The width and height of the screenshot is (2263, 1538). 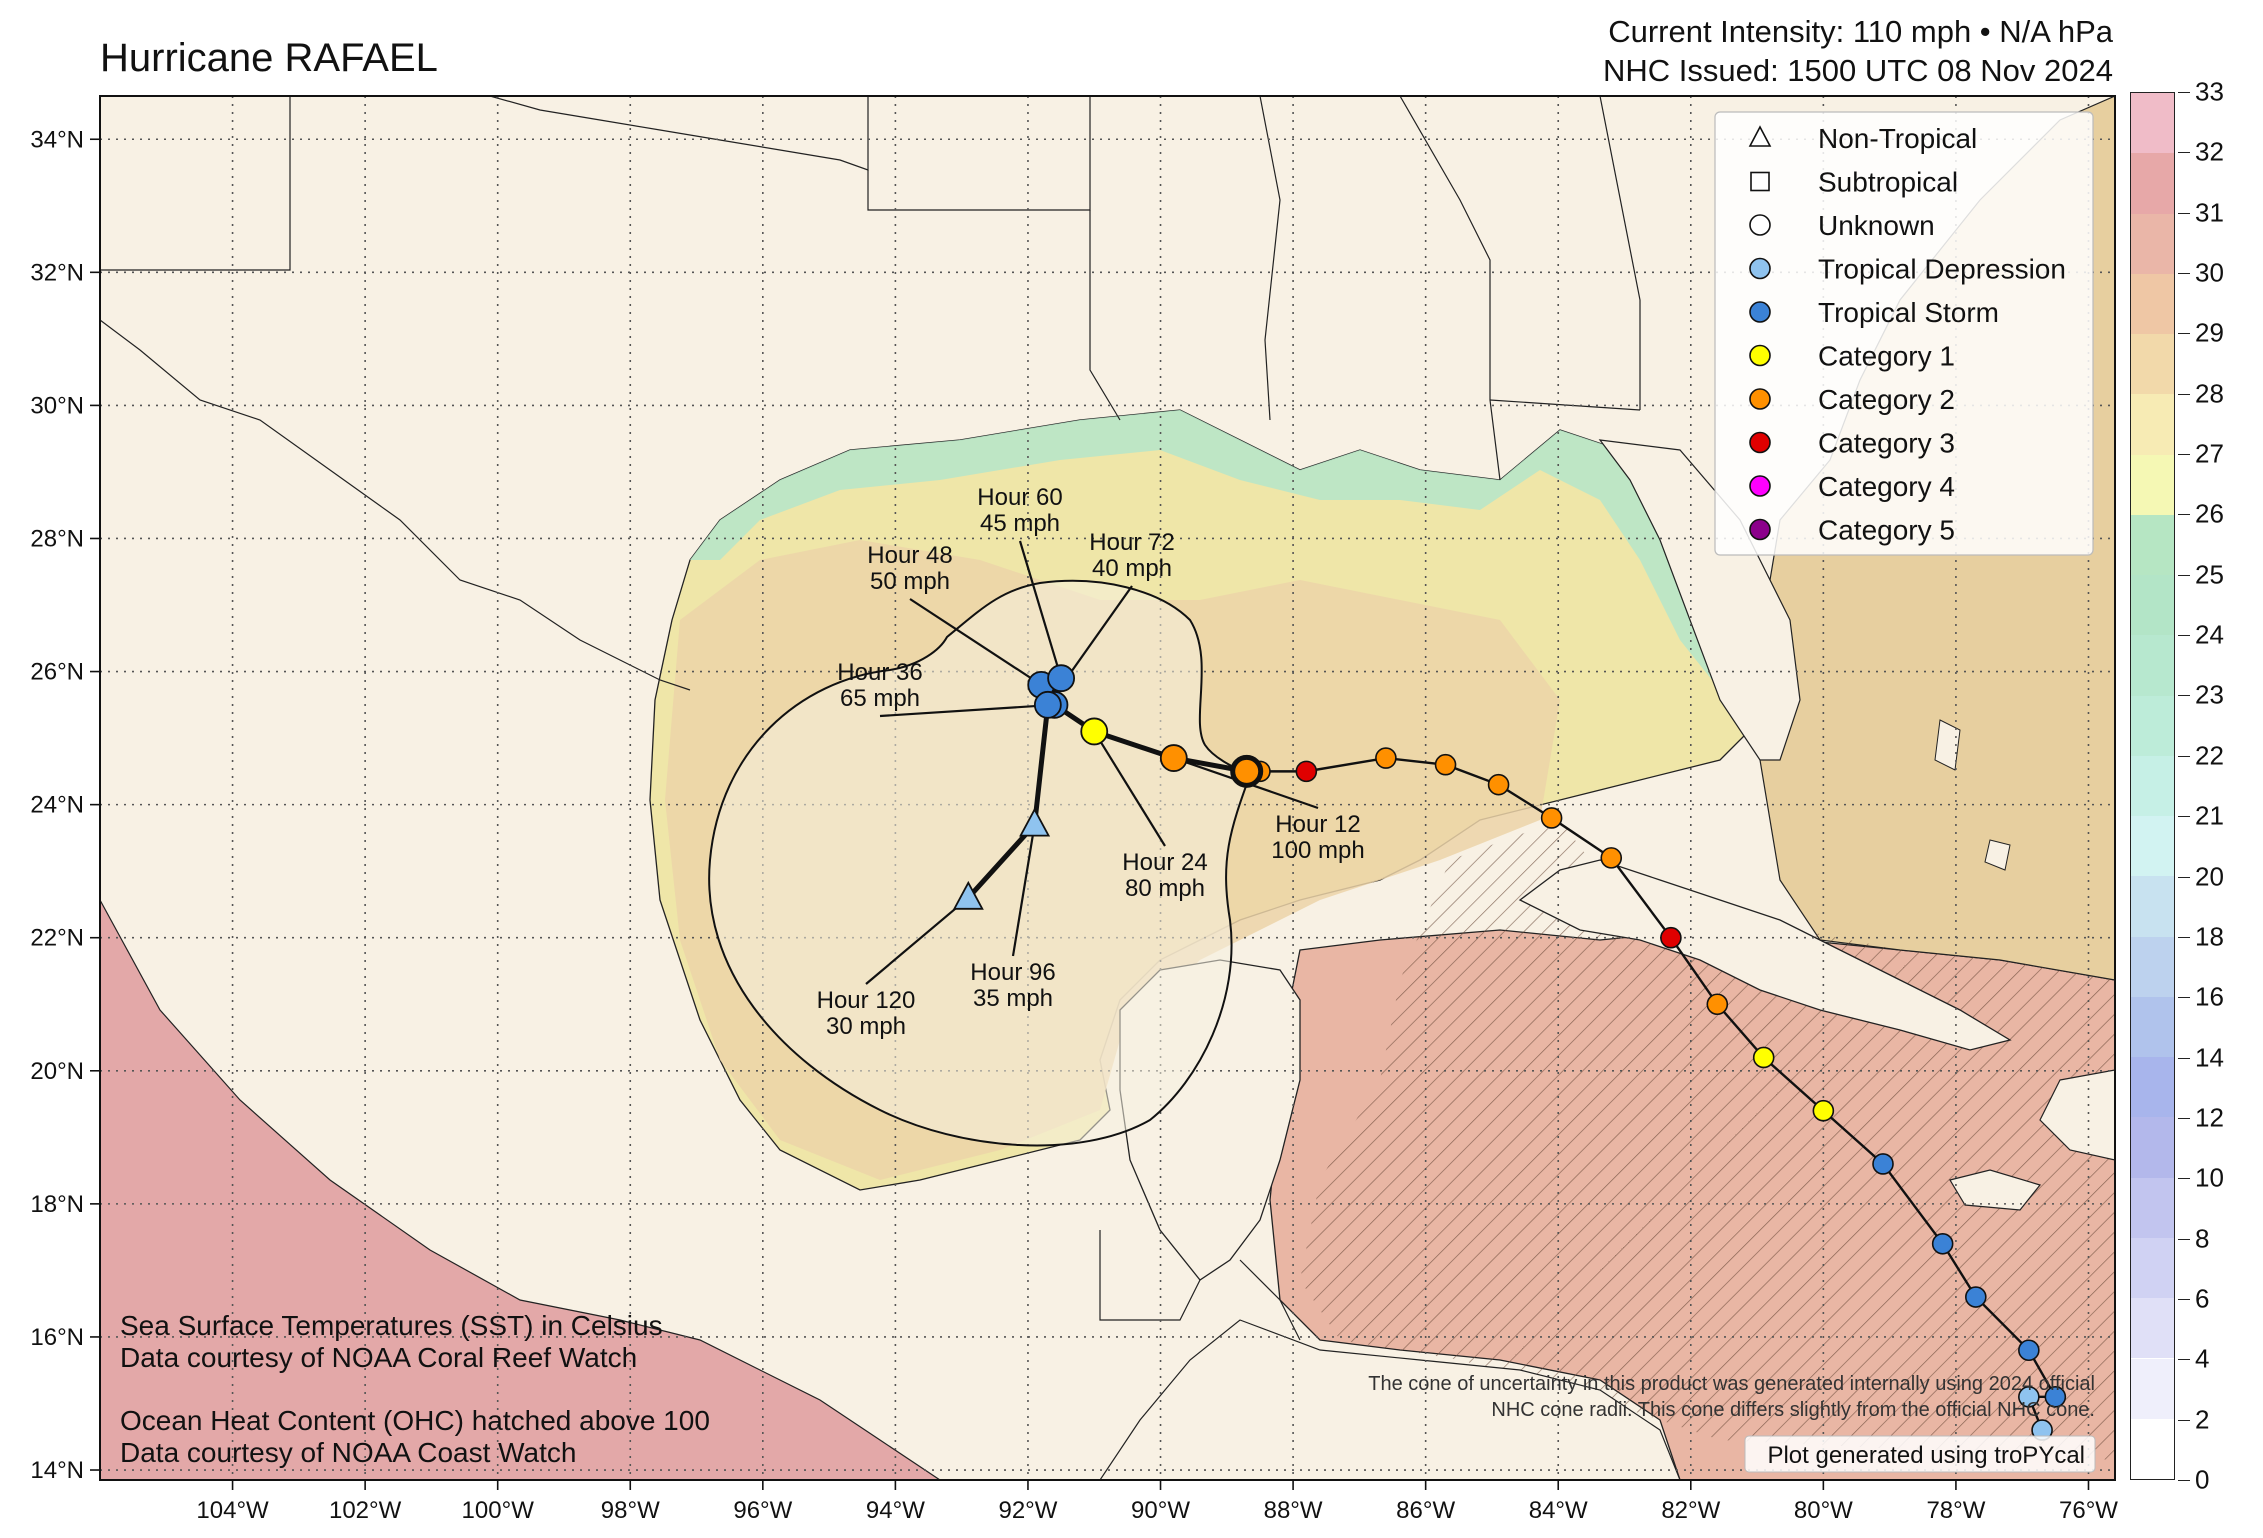 I want to click on forecast-markers, so click(x=1070, y=787).